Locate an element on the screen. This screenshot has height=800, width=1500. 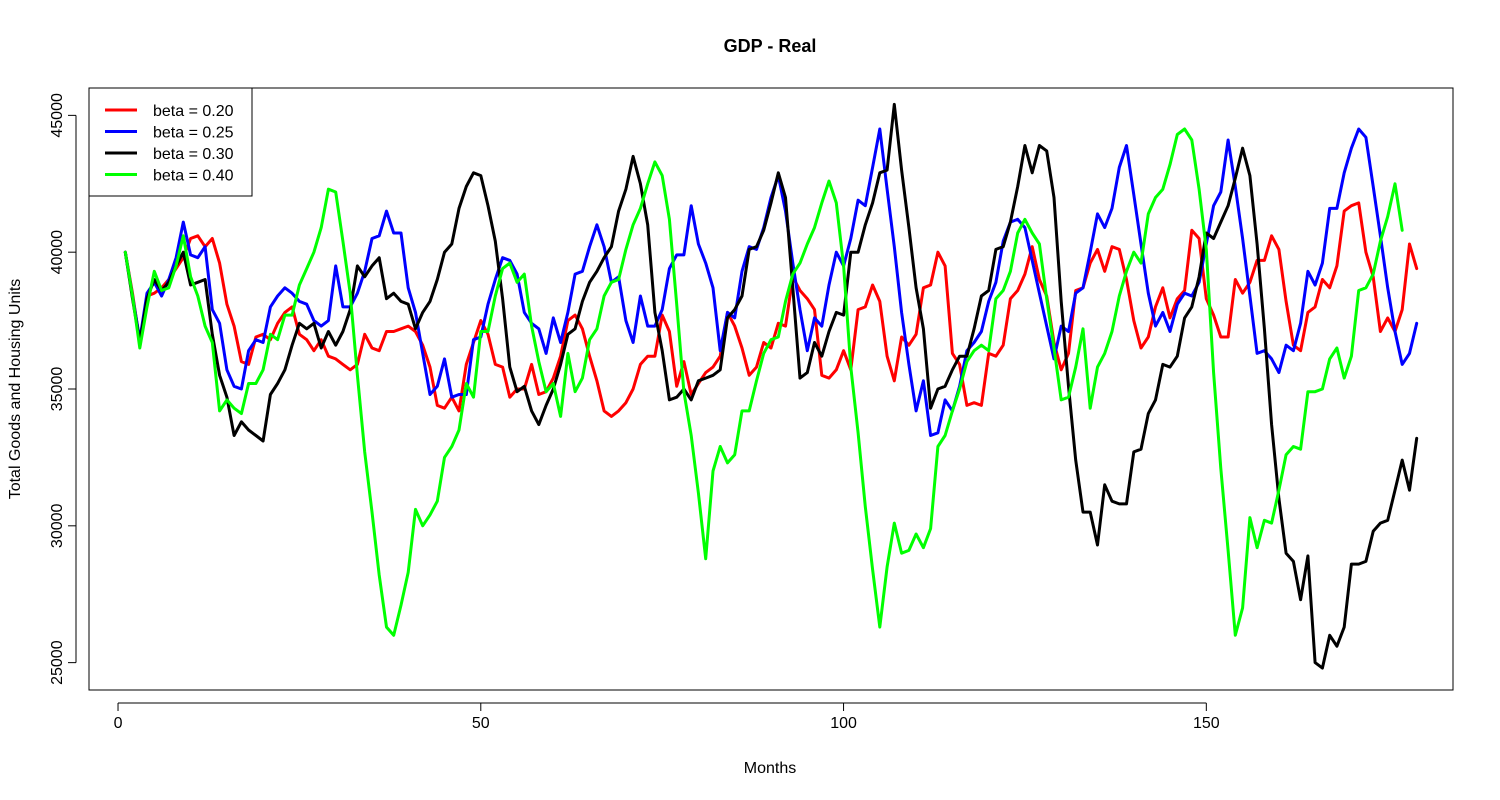
x-tick-label: 100 is located at coordinates (843, 723).